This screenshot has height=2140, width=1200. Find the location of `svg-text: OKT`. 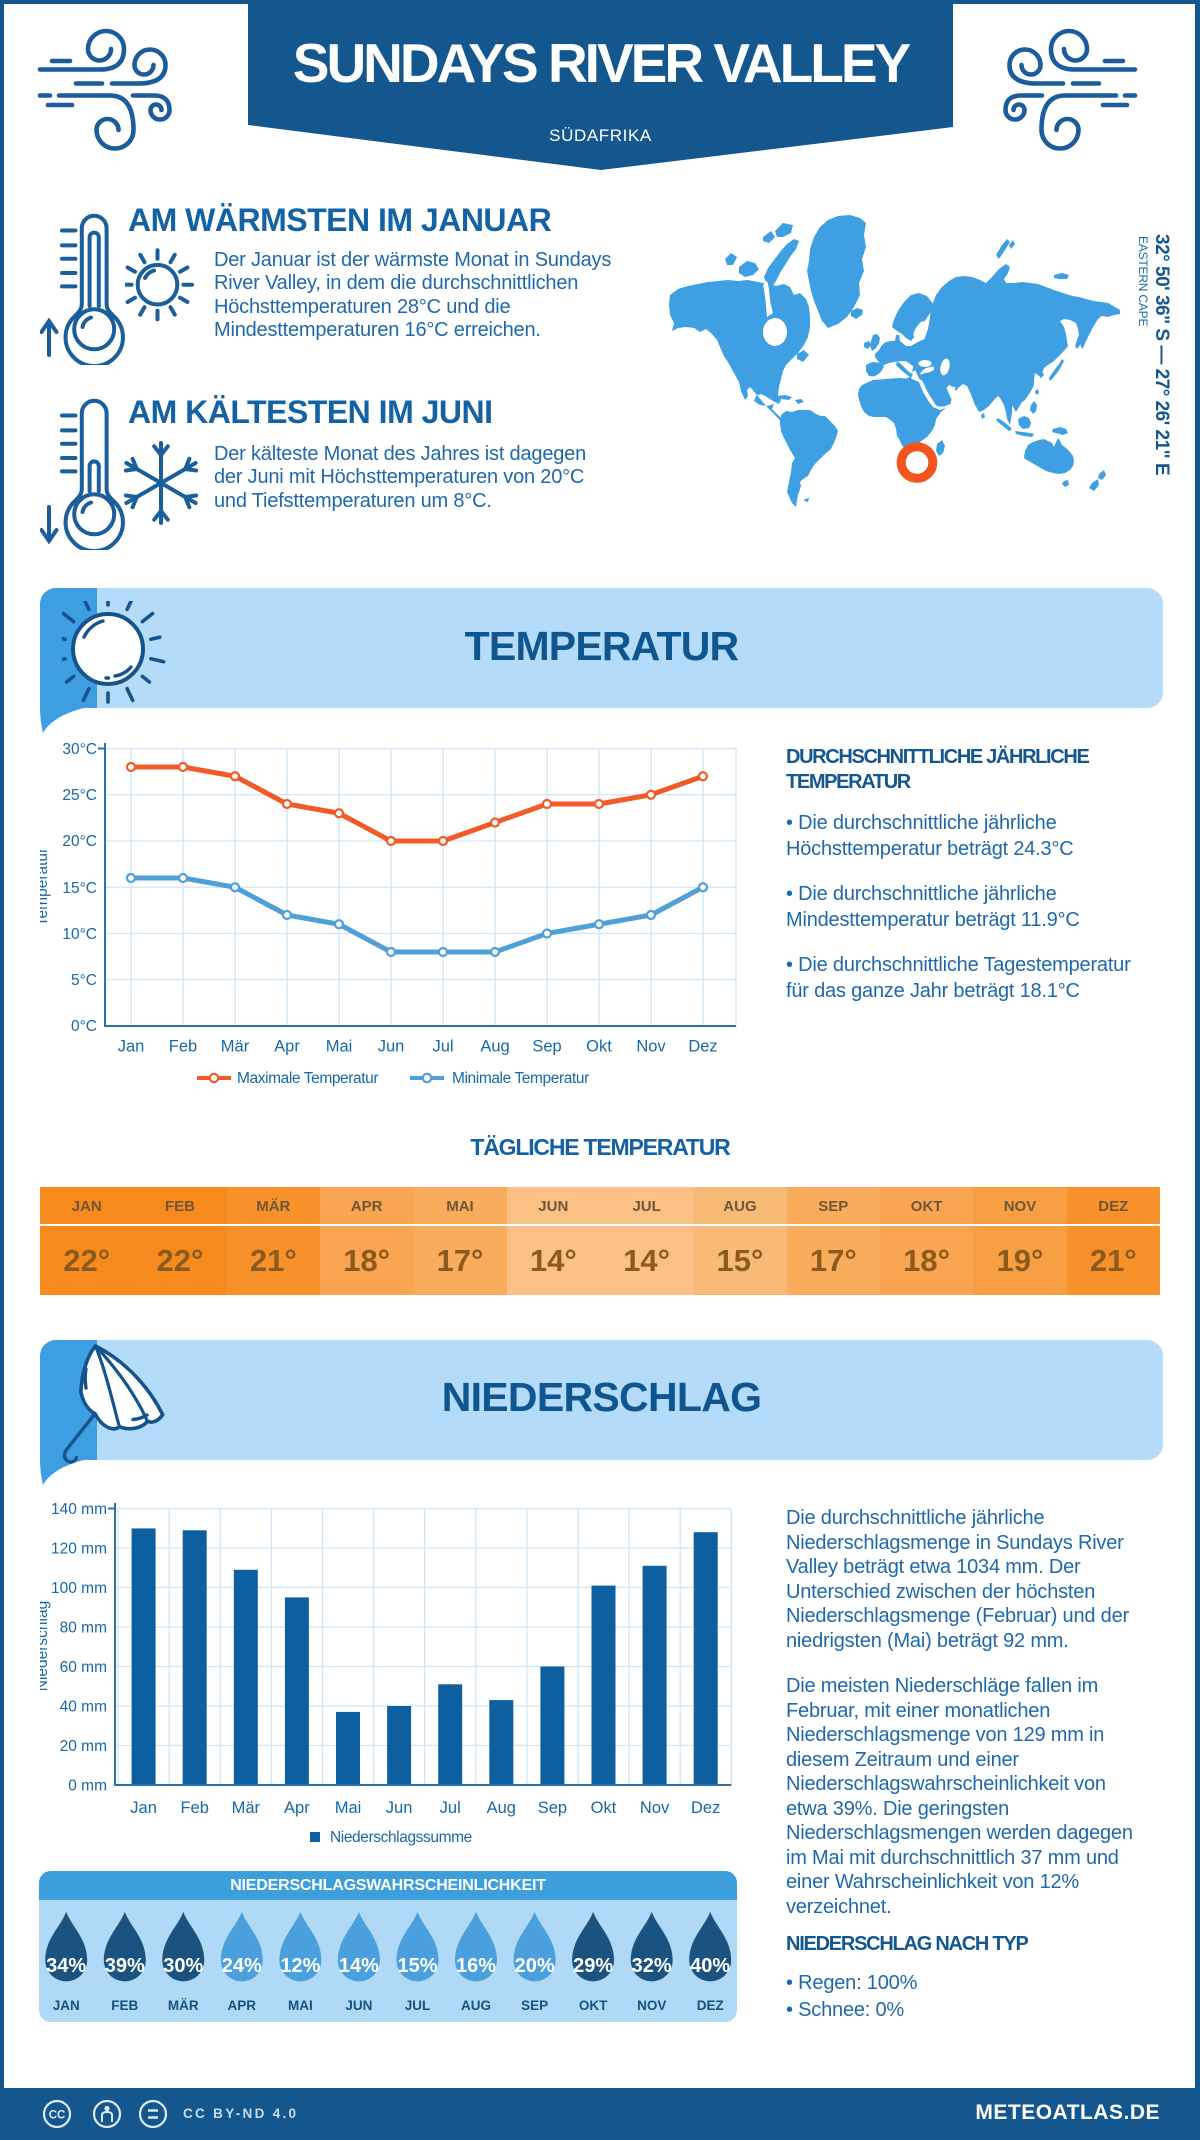

svg-text: OKT is located at coordinates (593, 2005).